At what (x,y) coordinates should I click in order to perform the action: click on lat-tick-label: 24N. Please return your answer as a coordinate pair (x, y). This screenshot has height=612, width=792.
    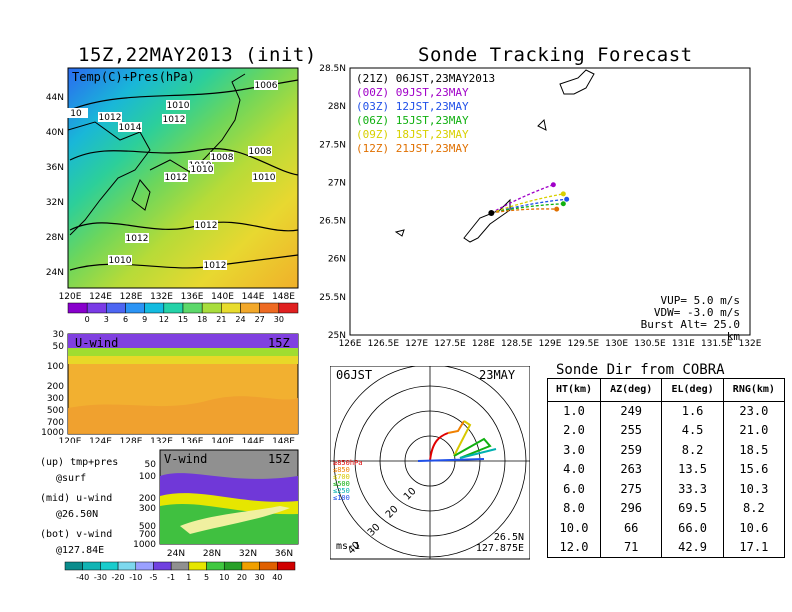
    Looking at the image, I should click on (55, 273).